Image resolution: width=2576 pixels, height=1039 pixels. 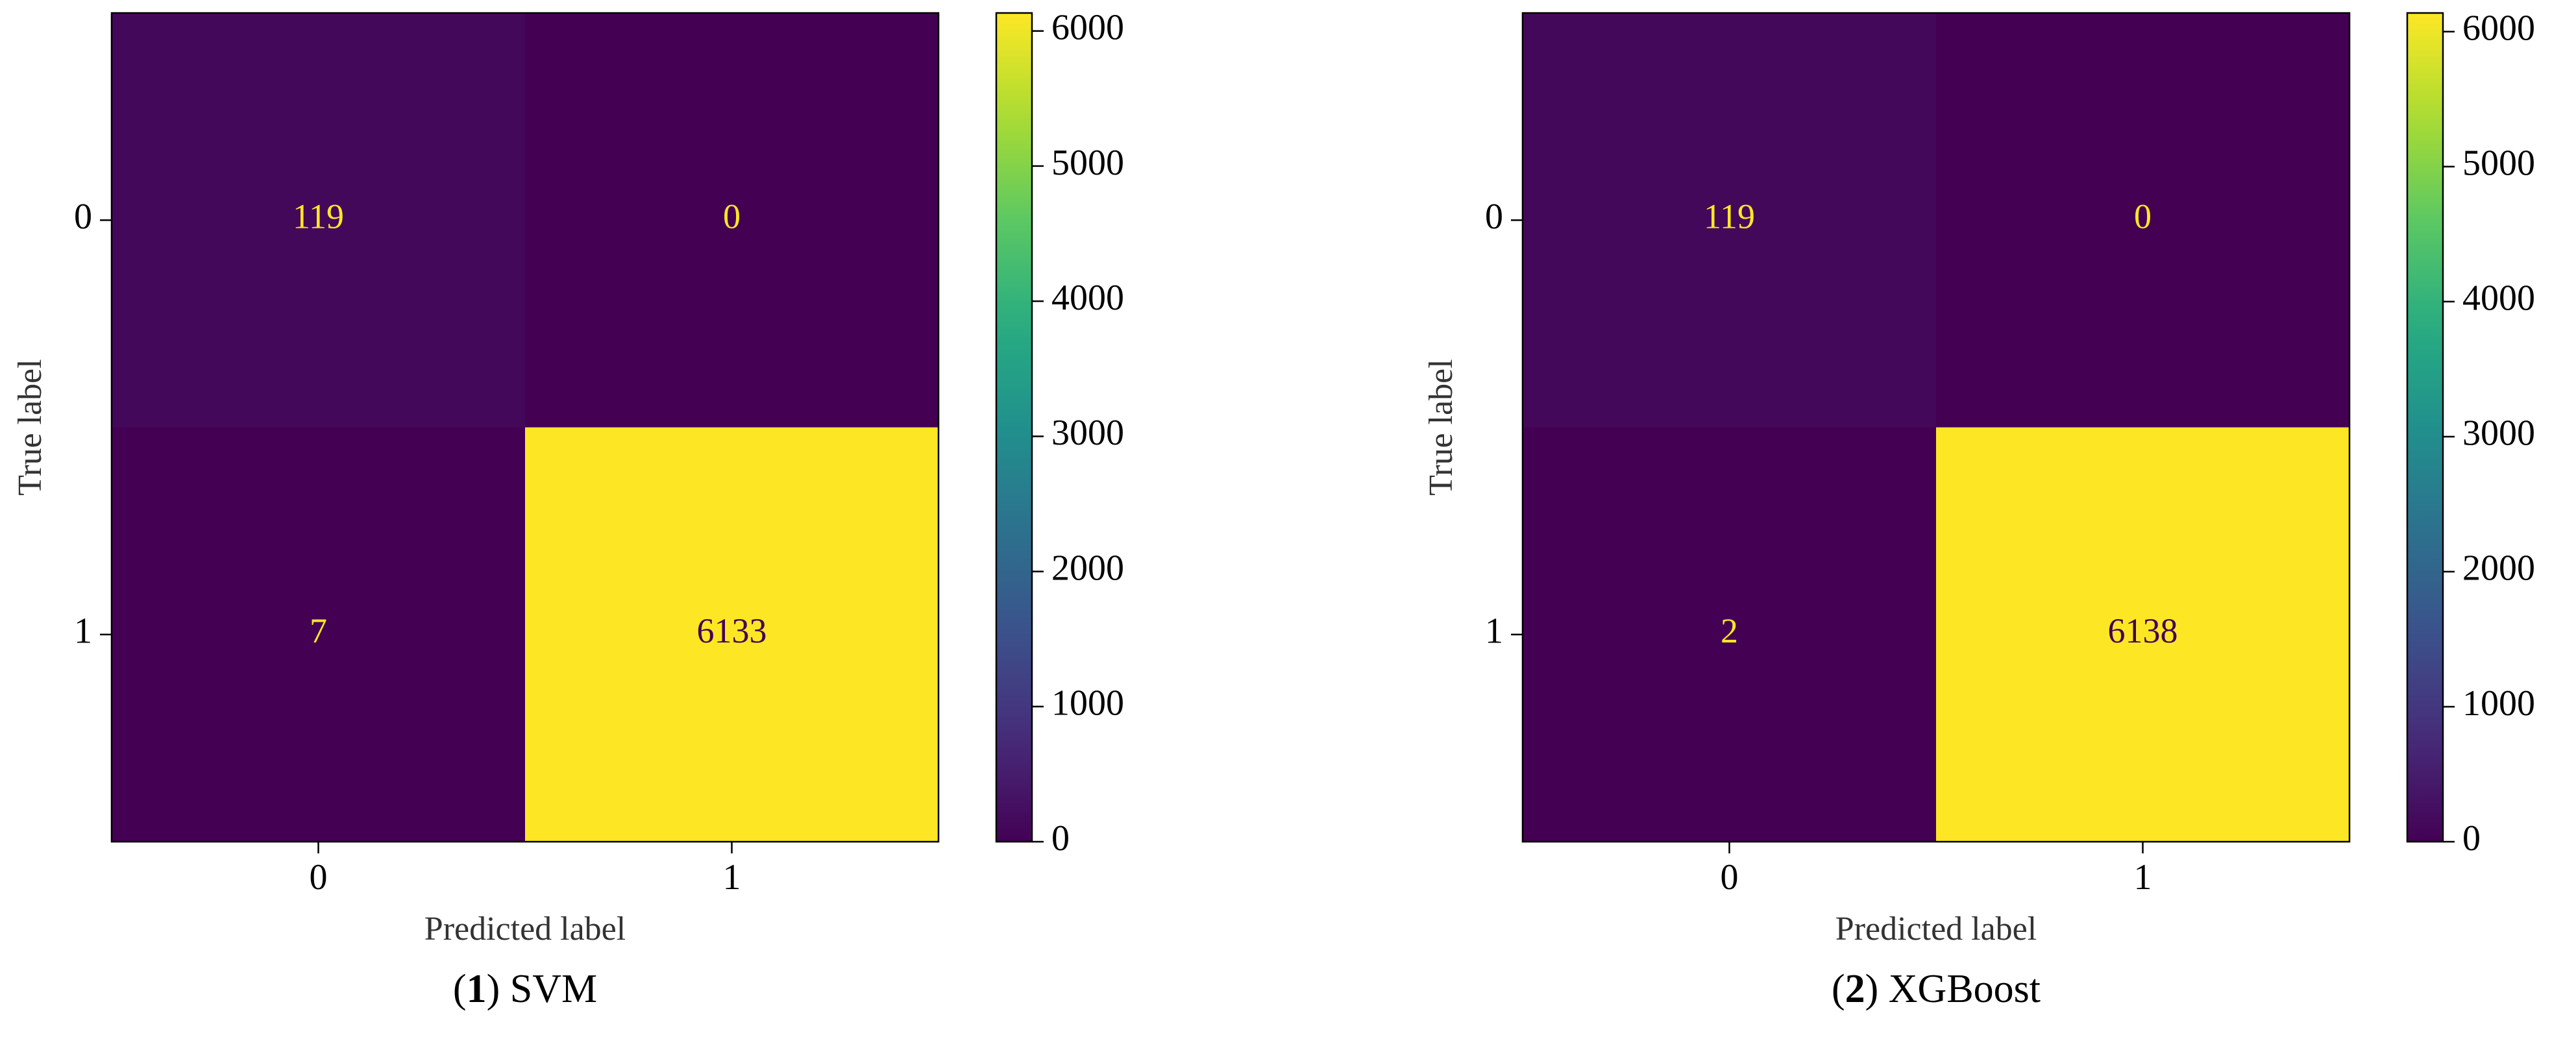 I want to click on caption-part: ) XGBoost, so click(x=1953, y=989).